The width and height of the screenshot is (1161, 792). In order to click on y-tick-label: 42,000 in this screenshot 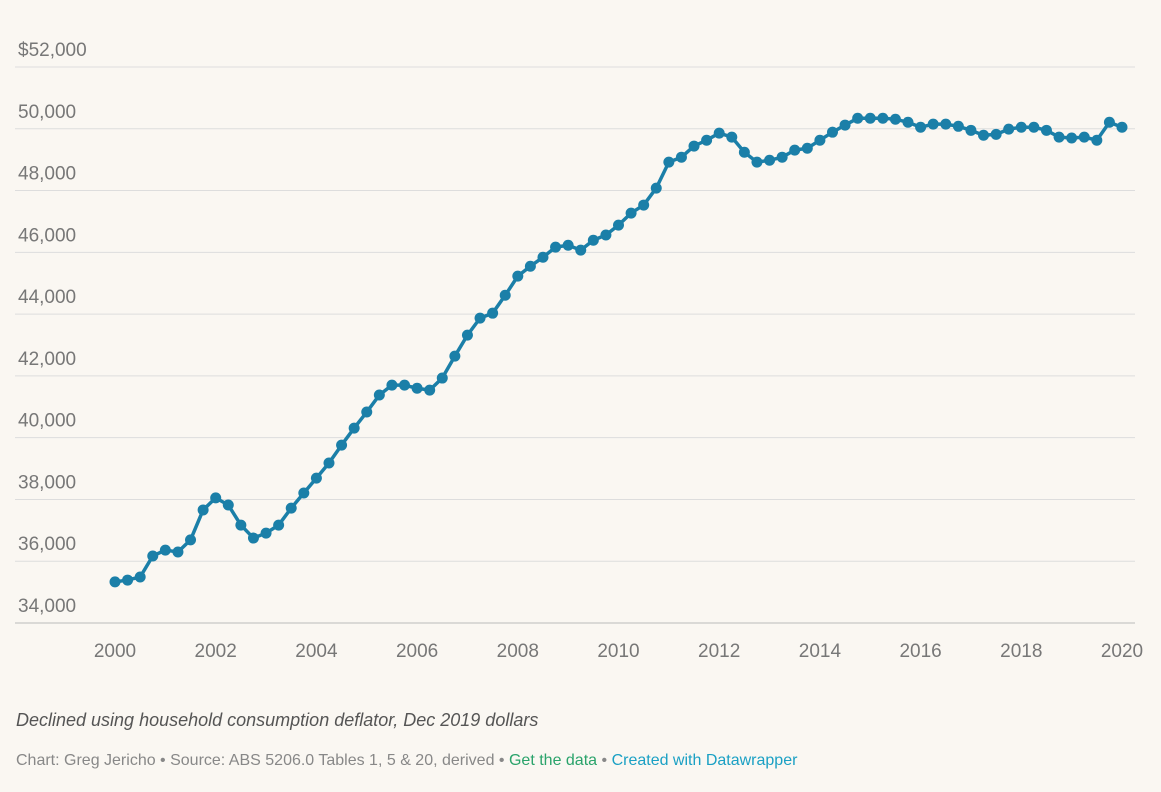, I will do `click(47, 359)`.